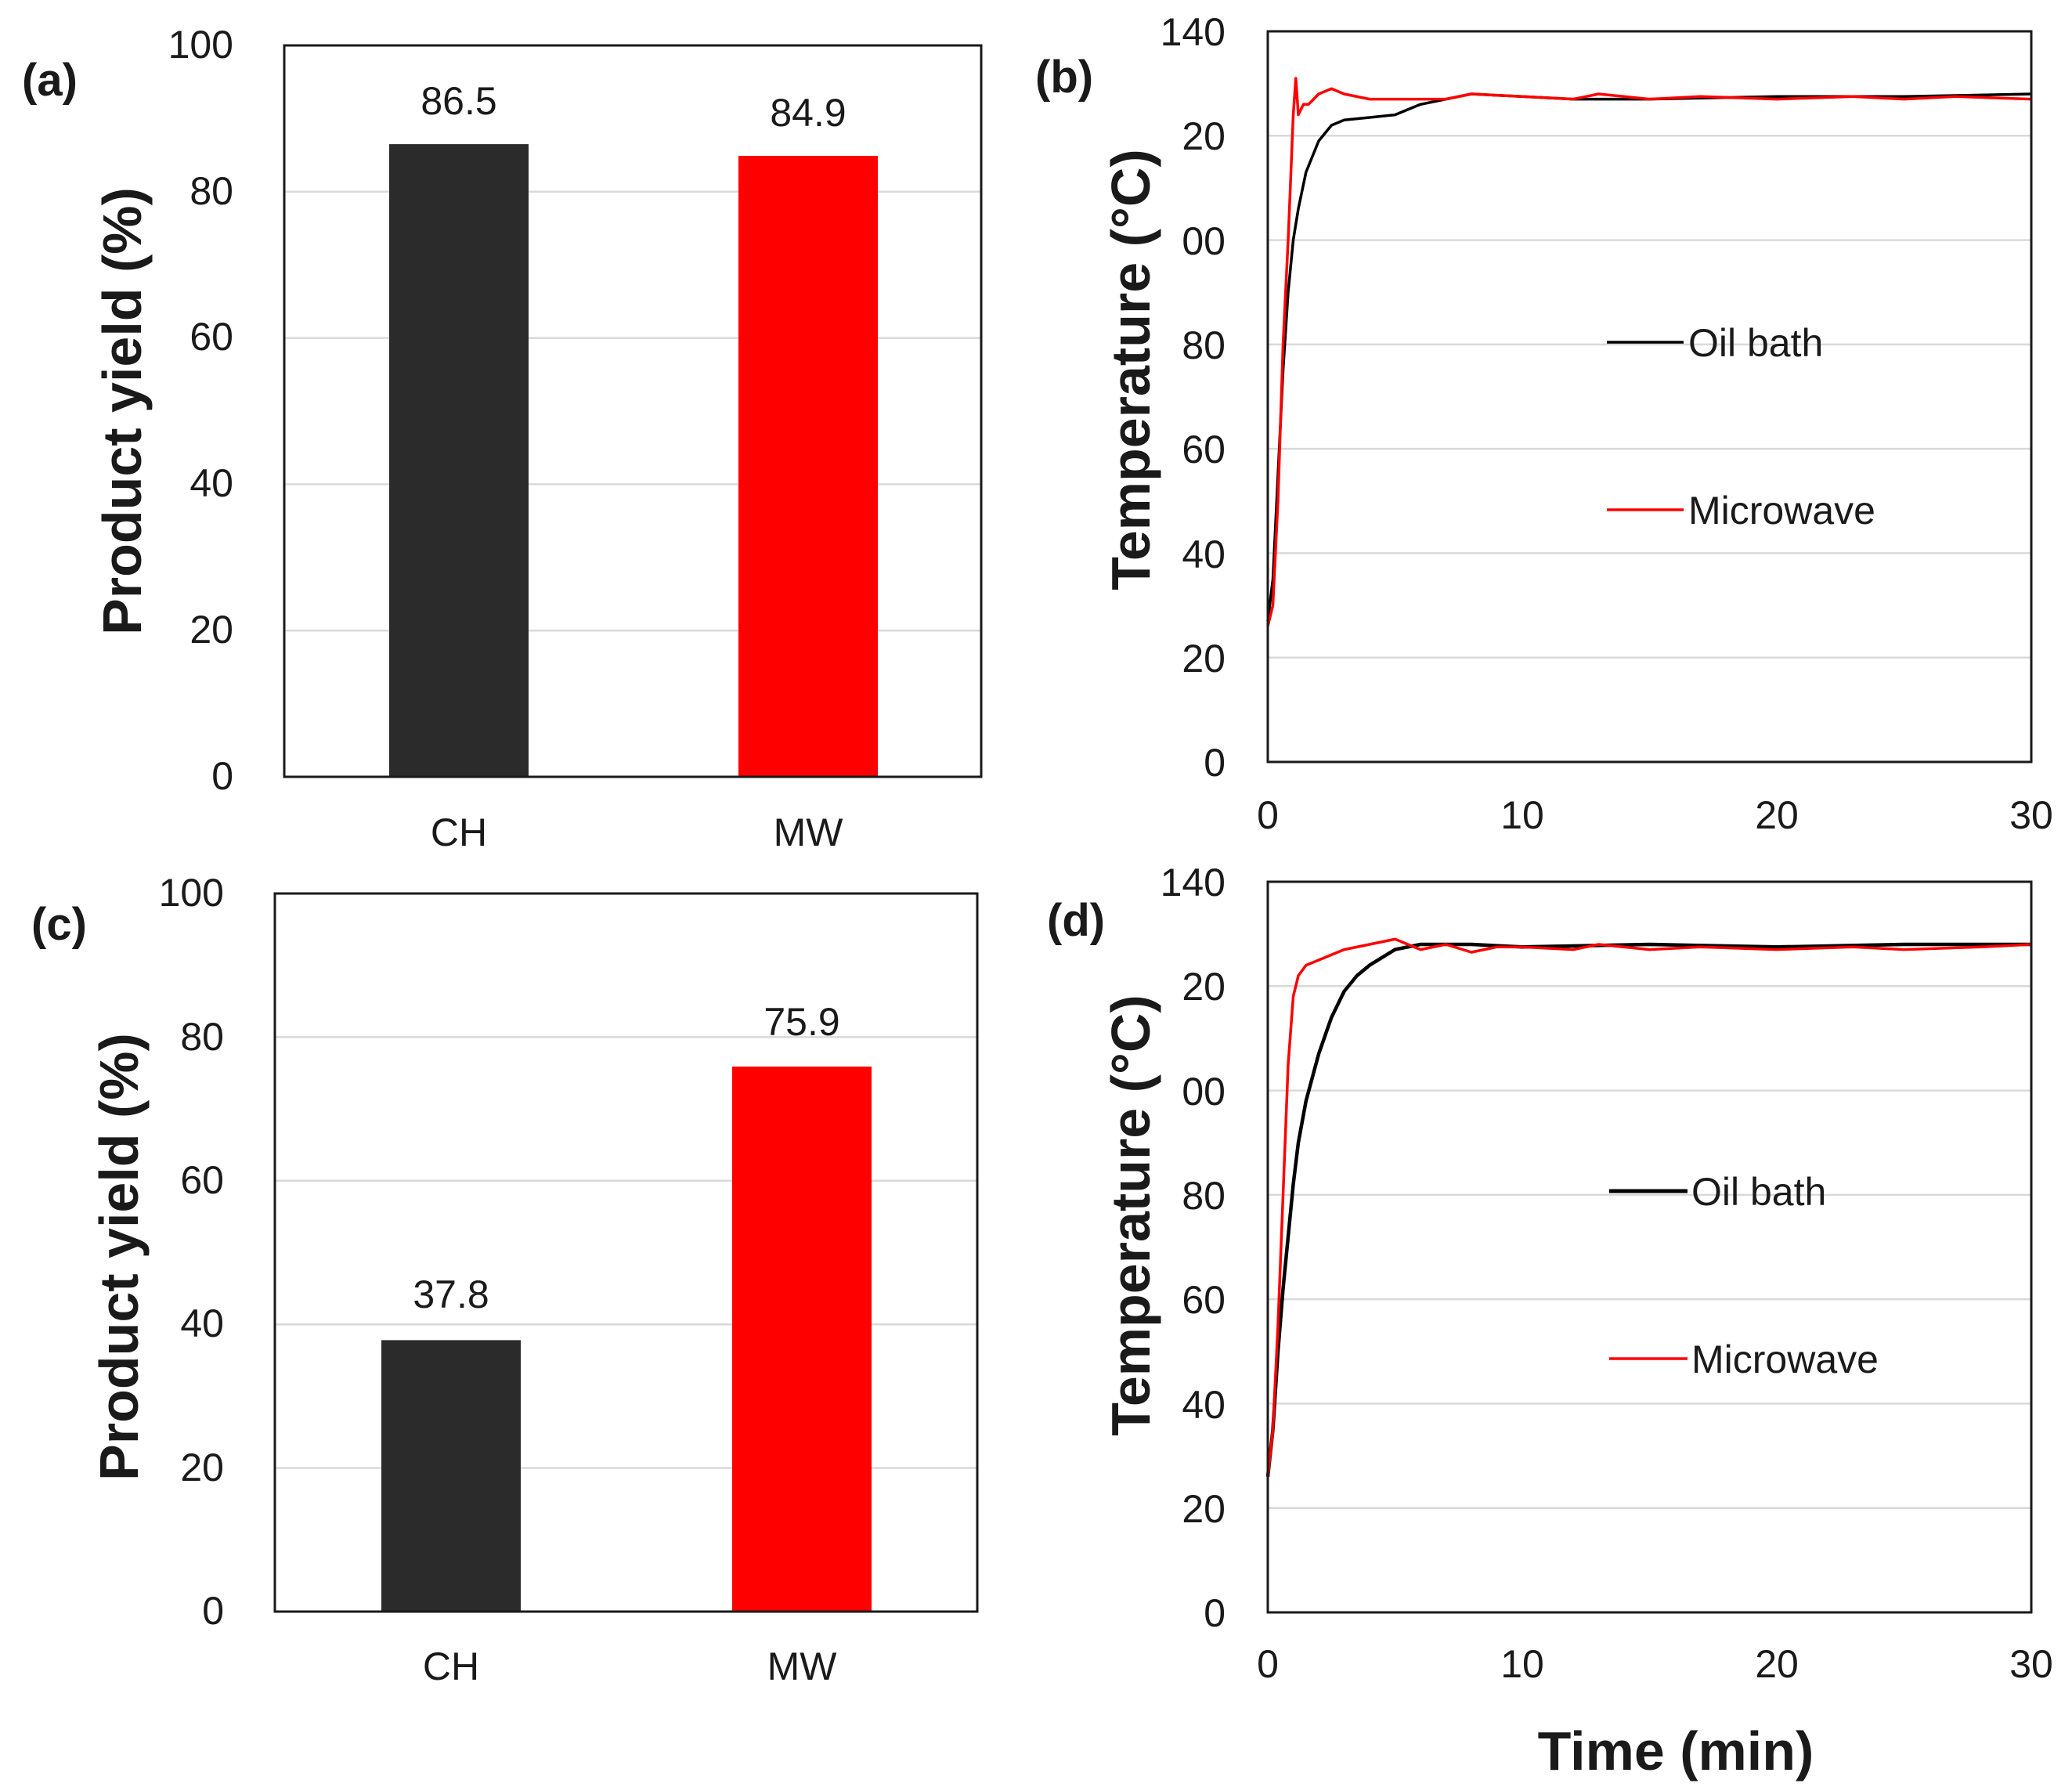 This screenshot has height=1787, width=2072. Describe the element at coordinates (1655, 815) in the screenshot. I see `panel-b-x-ticks: 0 10 20 30` at that location.